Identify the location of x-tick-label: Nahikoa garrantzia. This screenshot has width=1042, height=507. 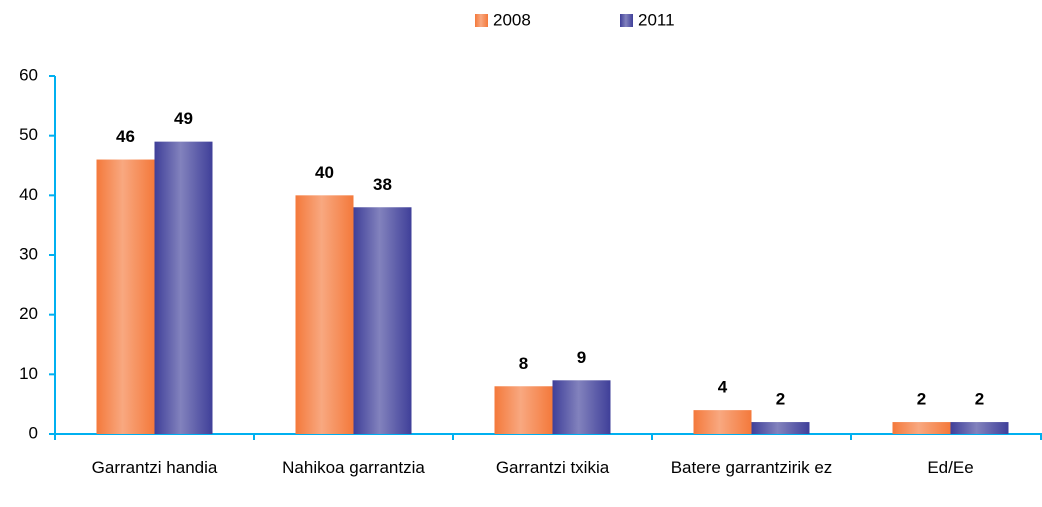
(353, 467).